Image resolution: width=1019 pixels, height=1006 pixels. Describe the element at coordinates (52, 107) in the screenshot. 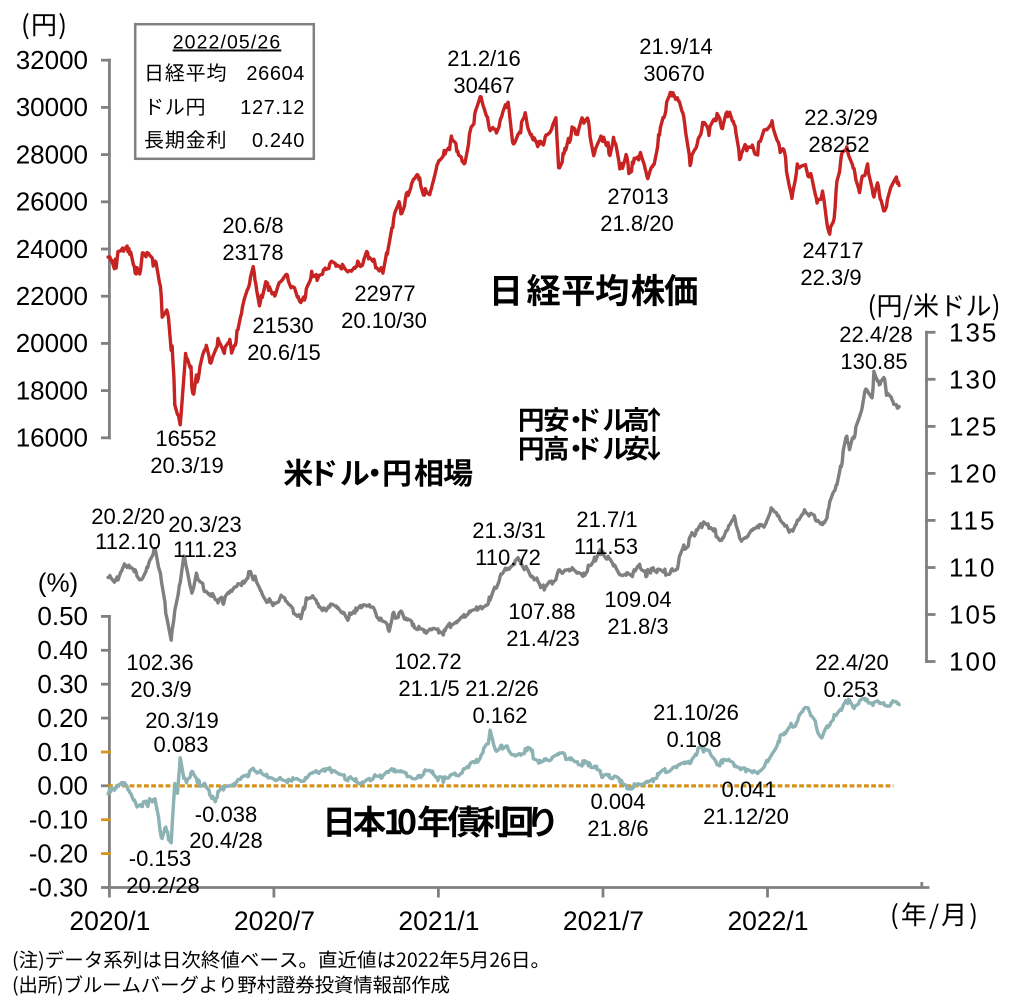

I see `svg-text: 30000` at that location.